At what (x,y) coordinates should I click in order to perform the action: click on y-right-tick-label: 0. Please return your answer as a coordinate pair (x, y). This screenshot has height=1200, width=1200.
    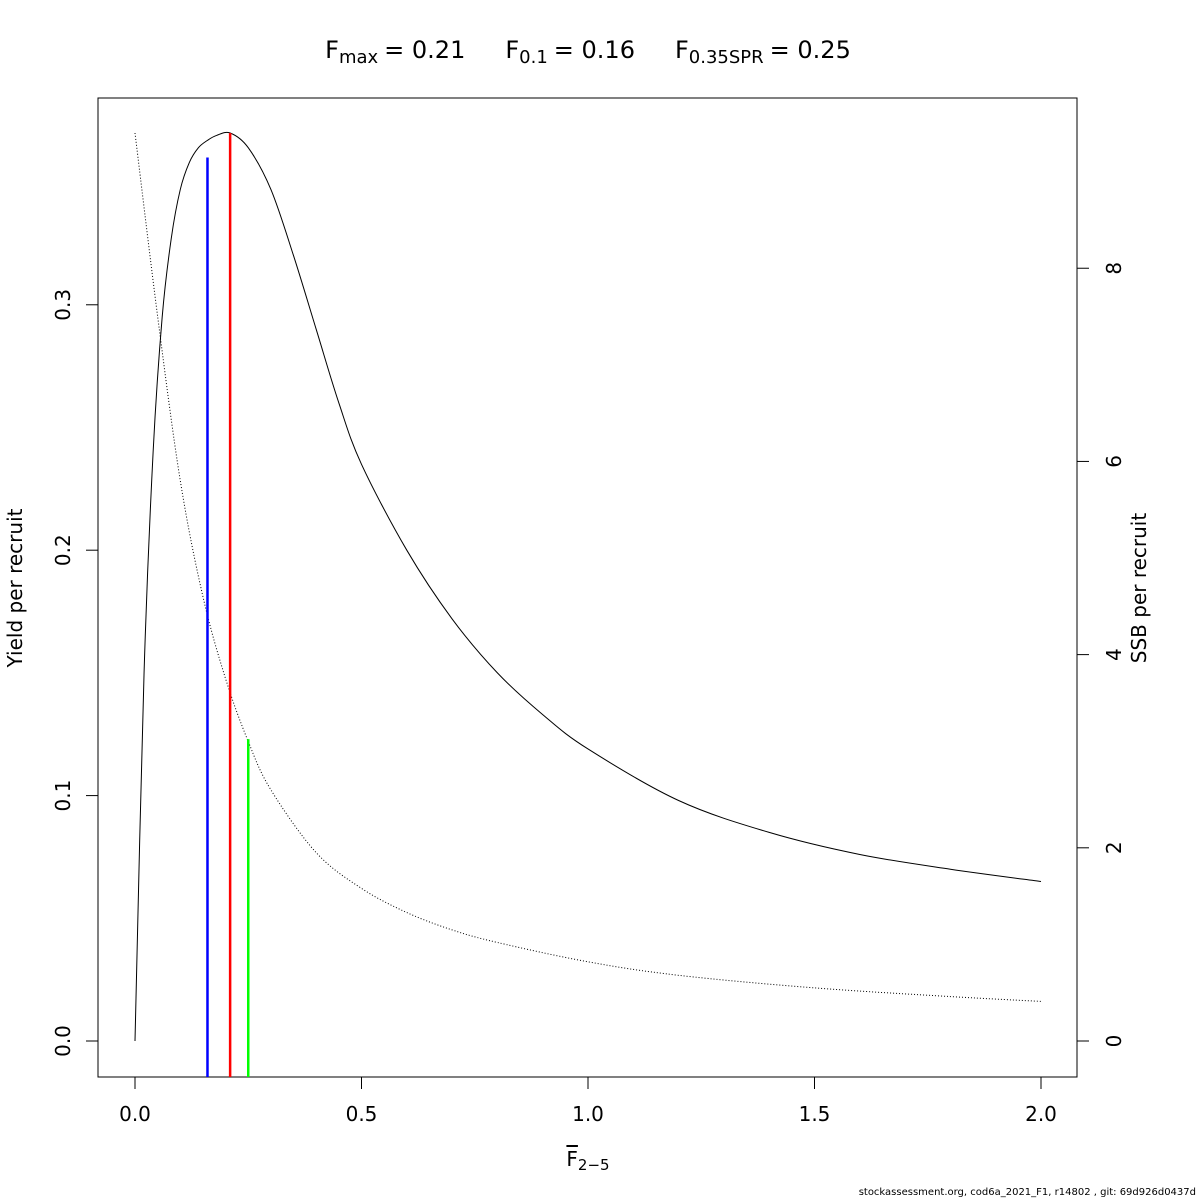
    Looking at the image, I should click on (1114, 1041).